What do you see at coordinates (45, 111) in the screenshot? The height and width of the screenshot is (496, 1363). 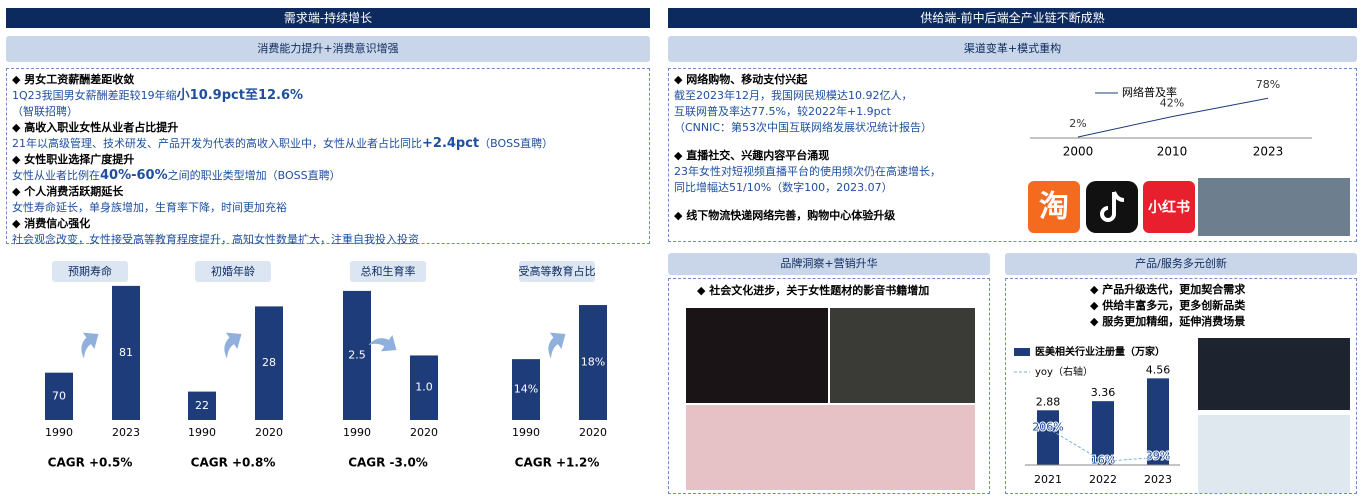 I see `text-segment: （智联招聘）` at bounding box center [45, 111].